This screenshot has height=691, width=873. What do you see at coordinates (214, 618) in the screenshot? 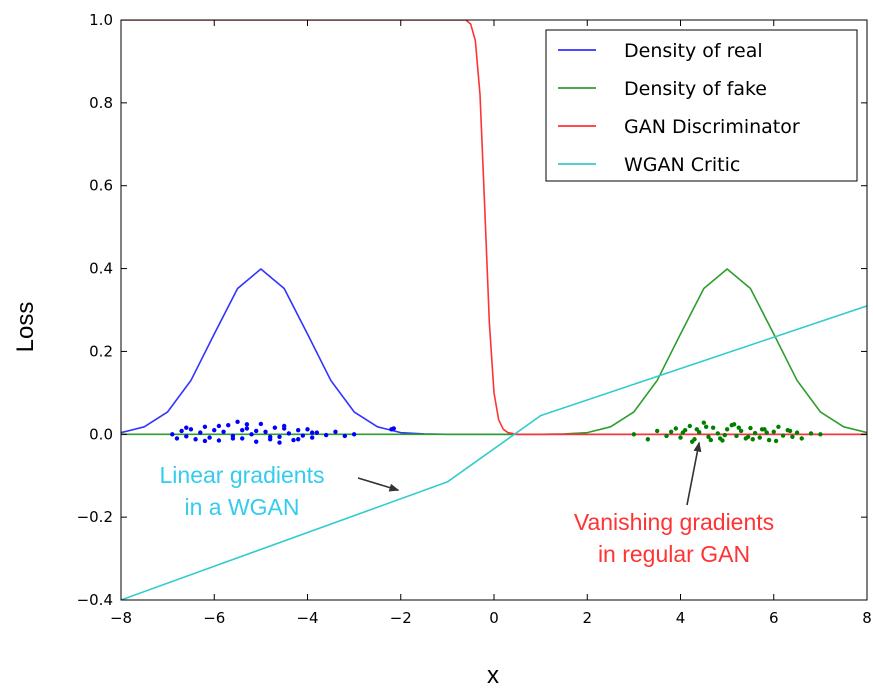
I see `x-tick-label: −6` at bounding box center [214, 618].